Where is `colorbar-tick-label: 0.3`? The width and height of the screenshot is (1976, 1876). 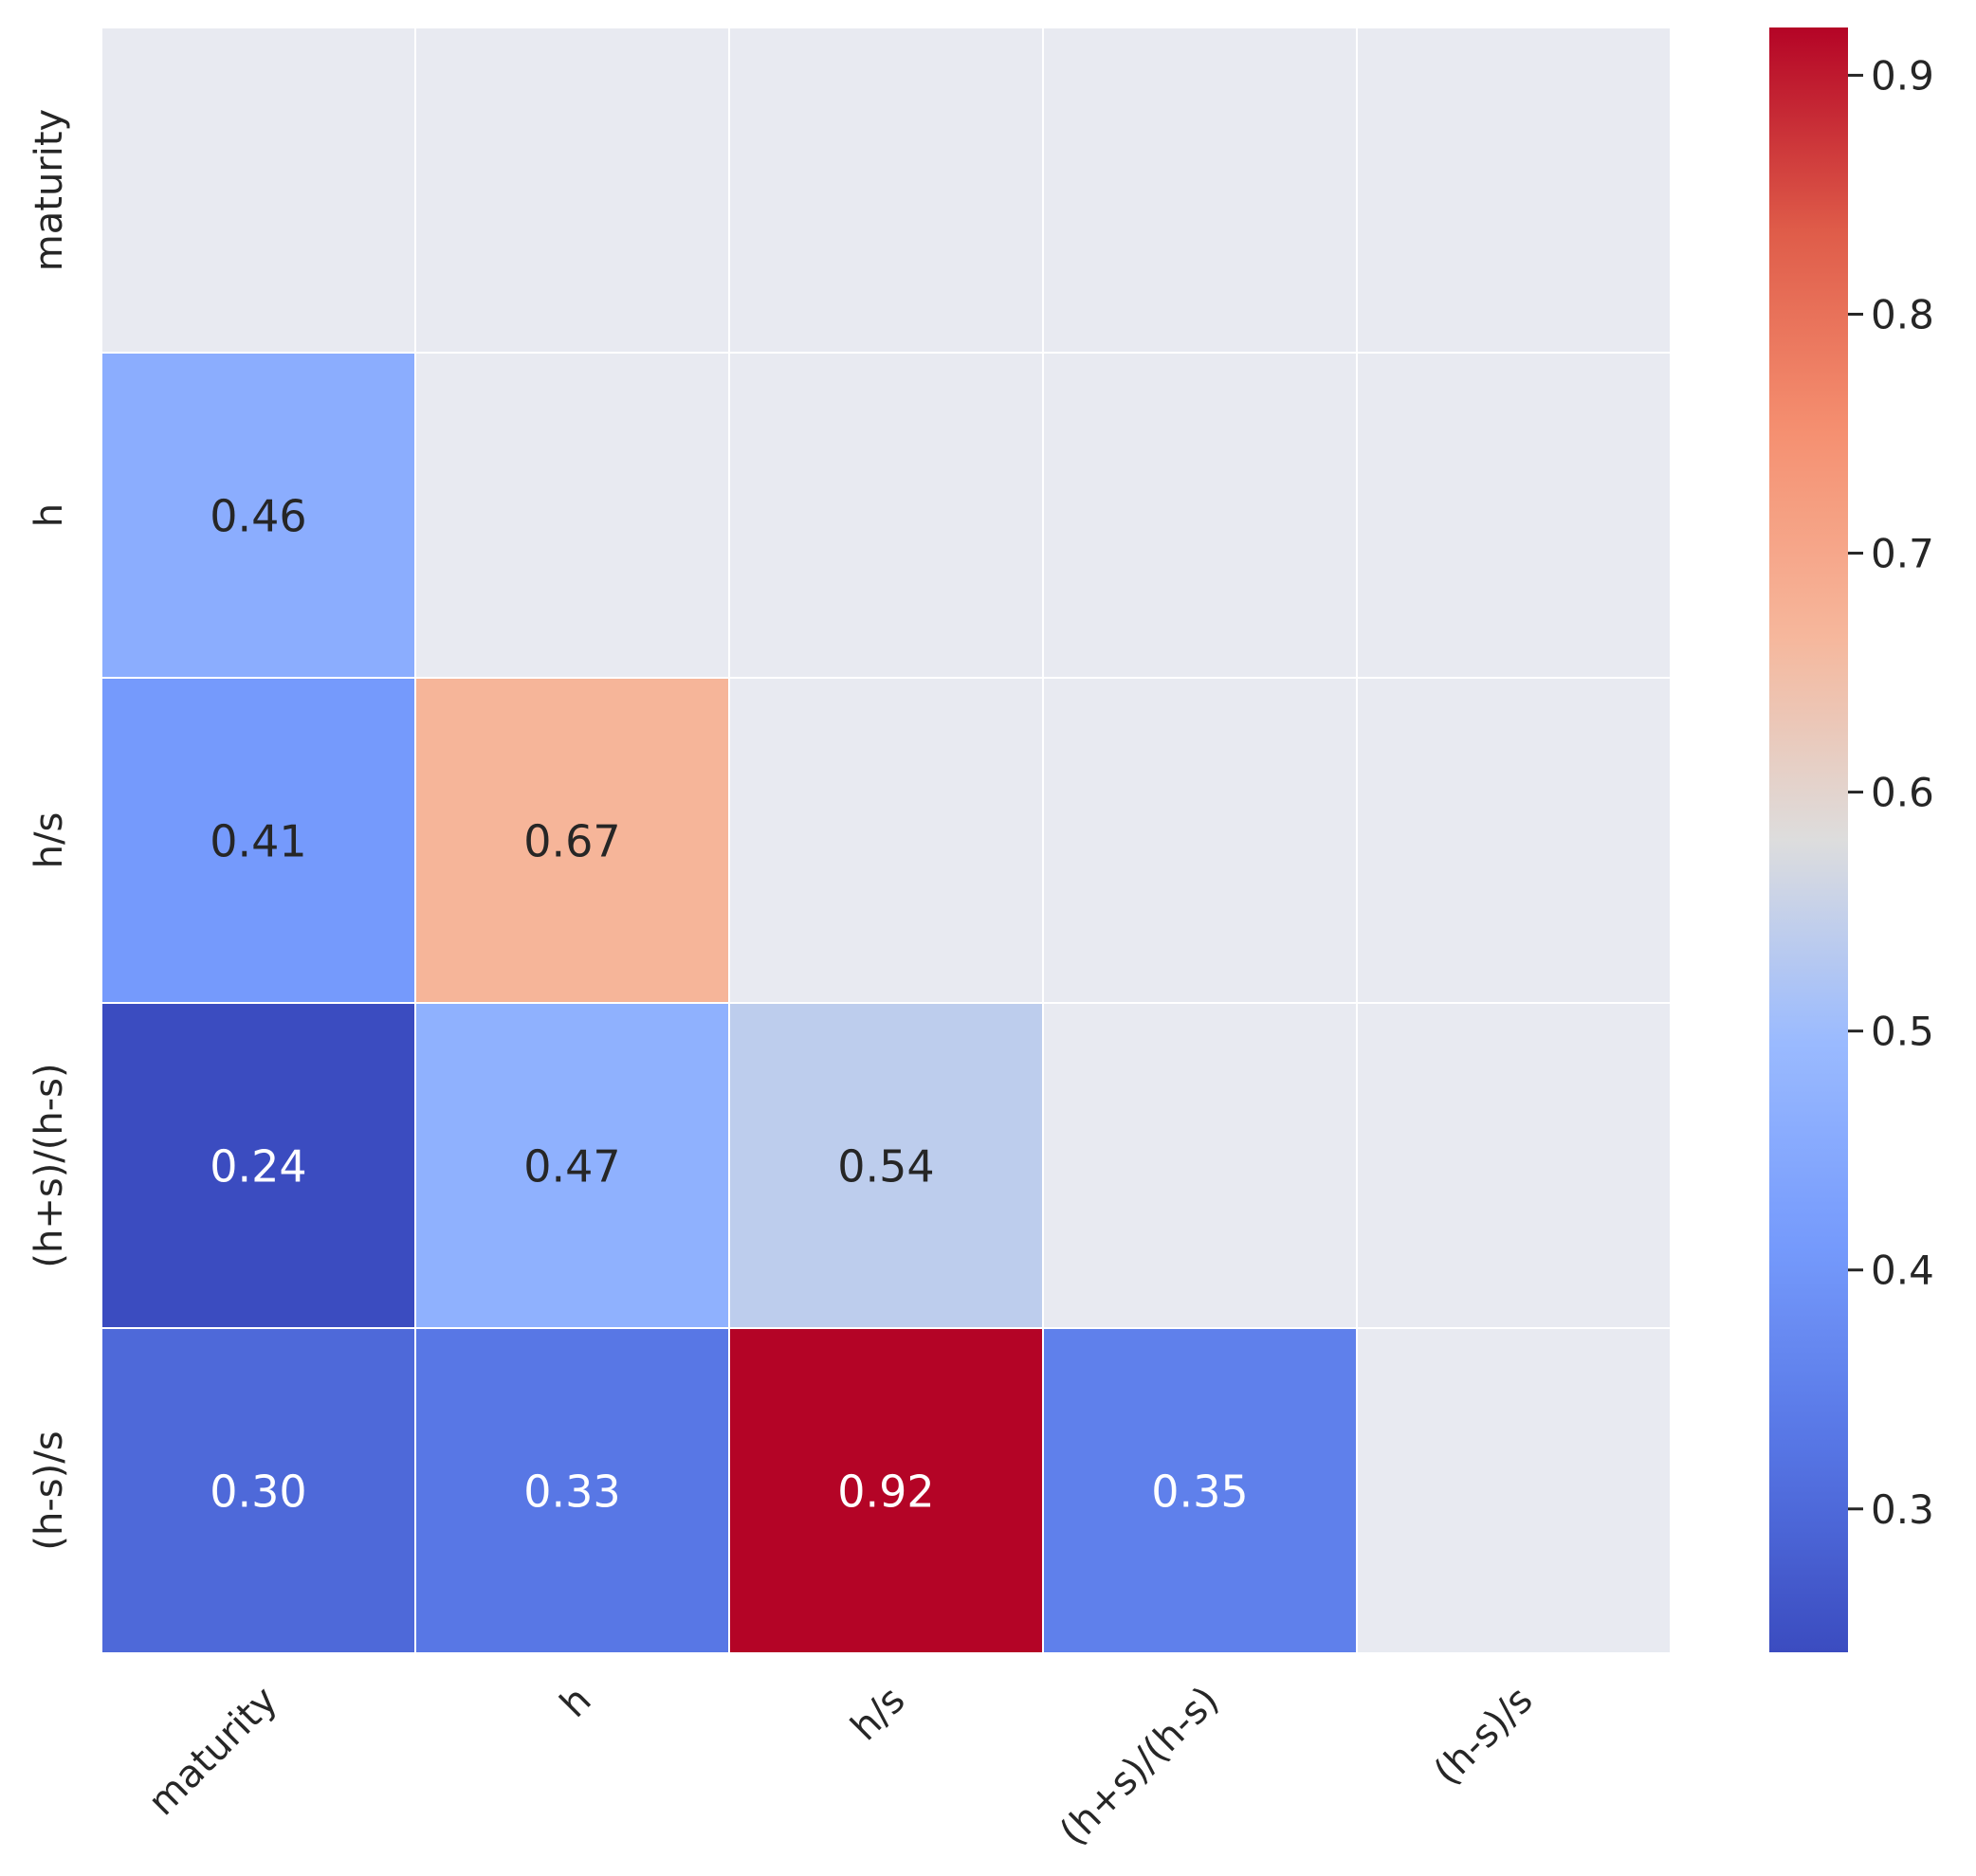 colorbar-tick-label: 0.3 is located at coordinates (1902, 1509).